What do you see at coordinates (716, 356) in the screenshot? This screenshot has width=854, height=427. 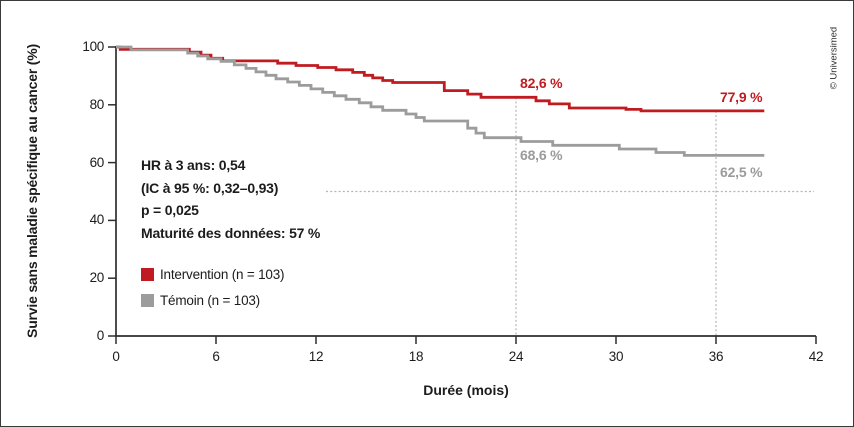 I see `x-tick-label: 36` at bounding box center [716, 356].